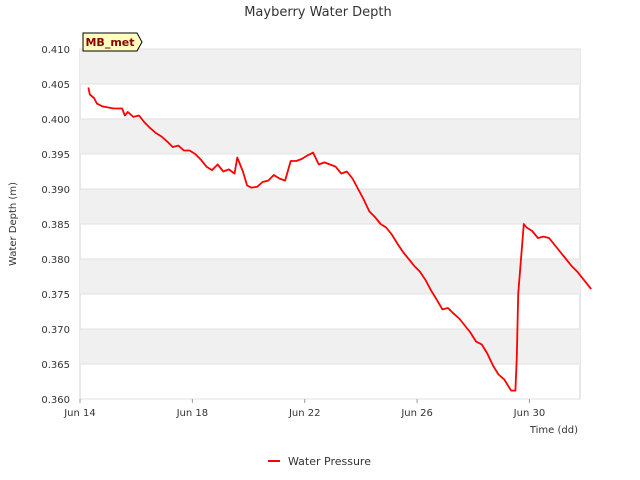  What do you see at coordinates (192, 413) in the screenshot?
I see `x-tick-label: Jun 18` at bounding box center [192, 413].